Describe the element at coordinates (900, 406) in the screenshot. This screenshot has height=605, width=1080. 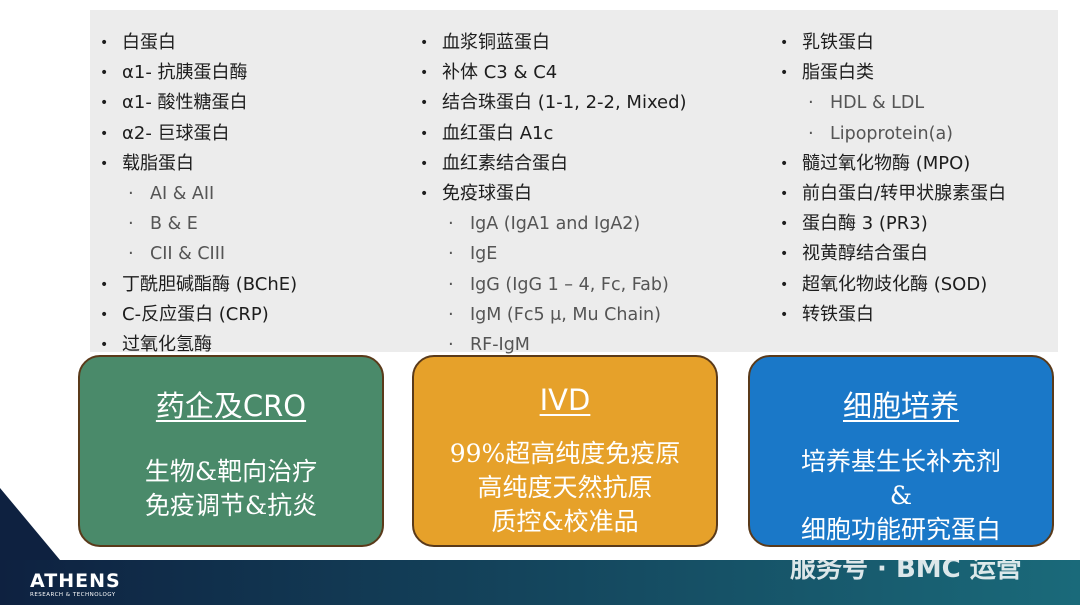
I see `box-title: 细胞培养` at that location.